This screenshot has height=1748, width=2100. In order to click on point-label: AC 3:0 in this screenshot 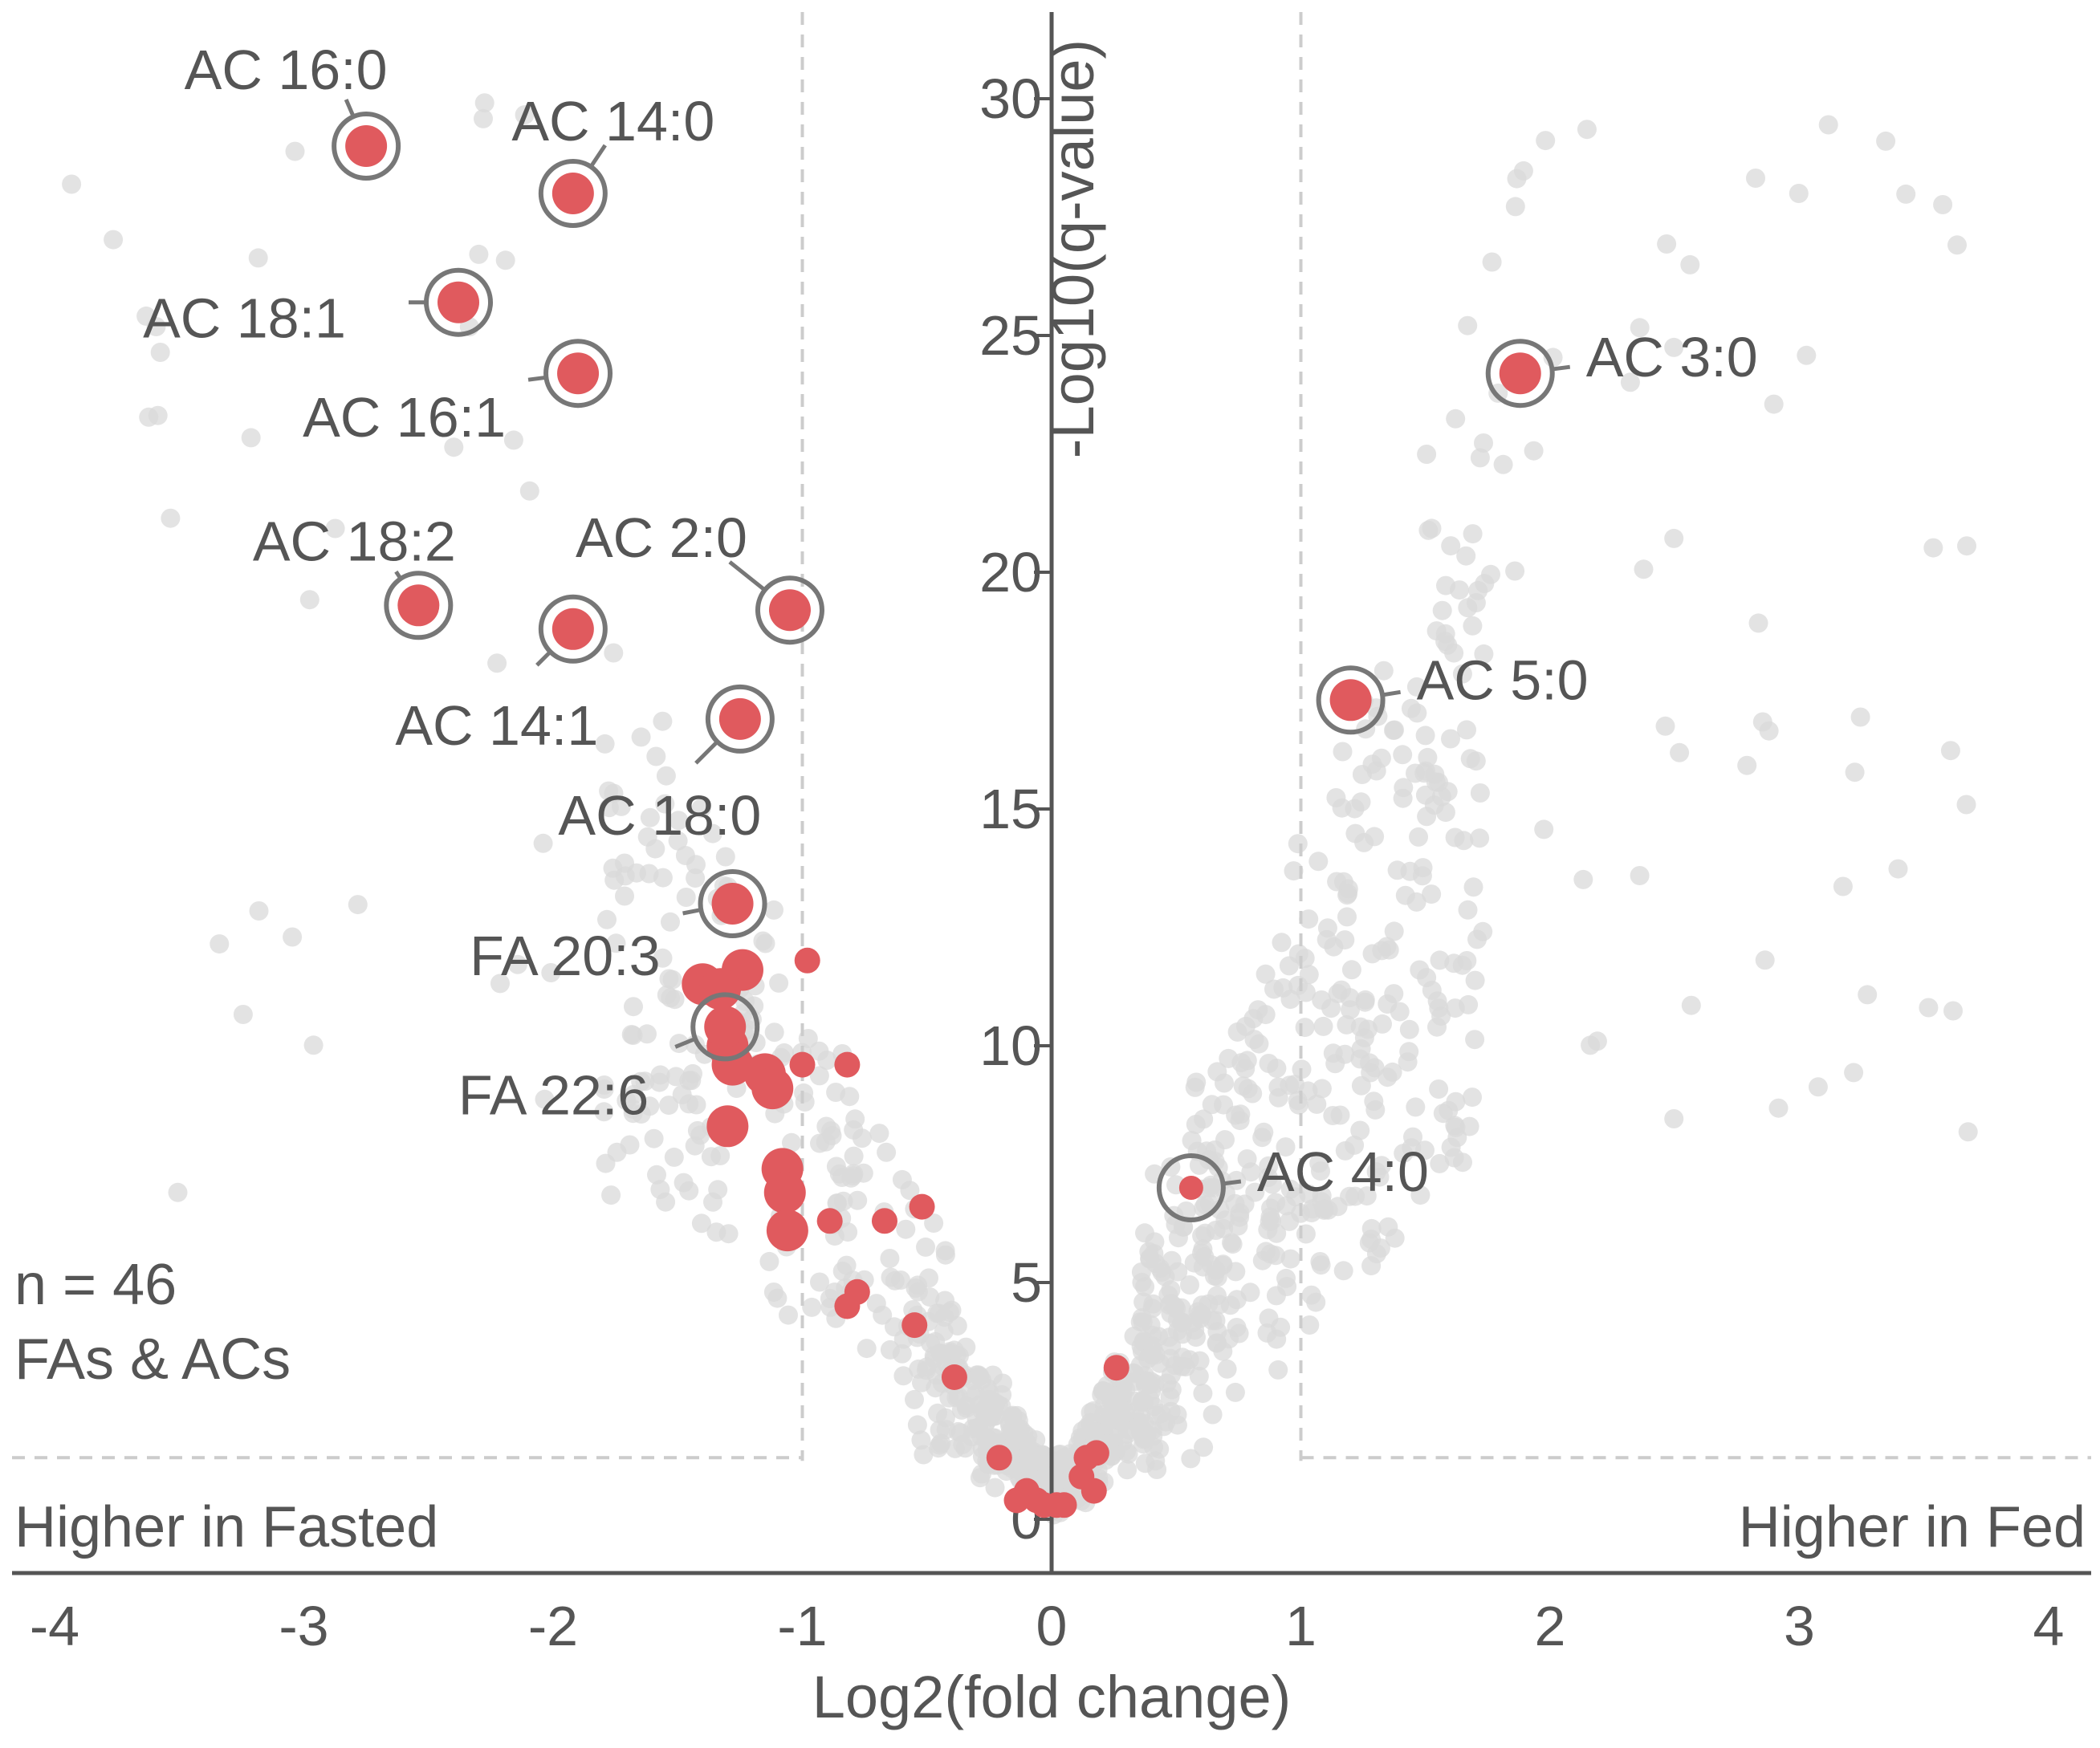, I will do `click(1672, 357)`.